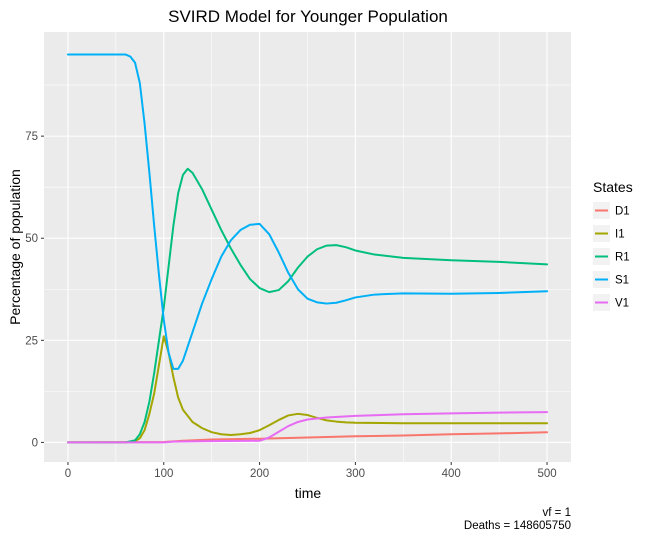  I want to click on y-axis-label: Percentage of population, so click(15, 247).